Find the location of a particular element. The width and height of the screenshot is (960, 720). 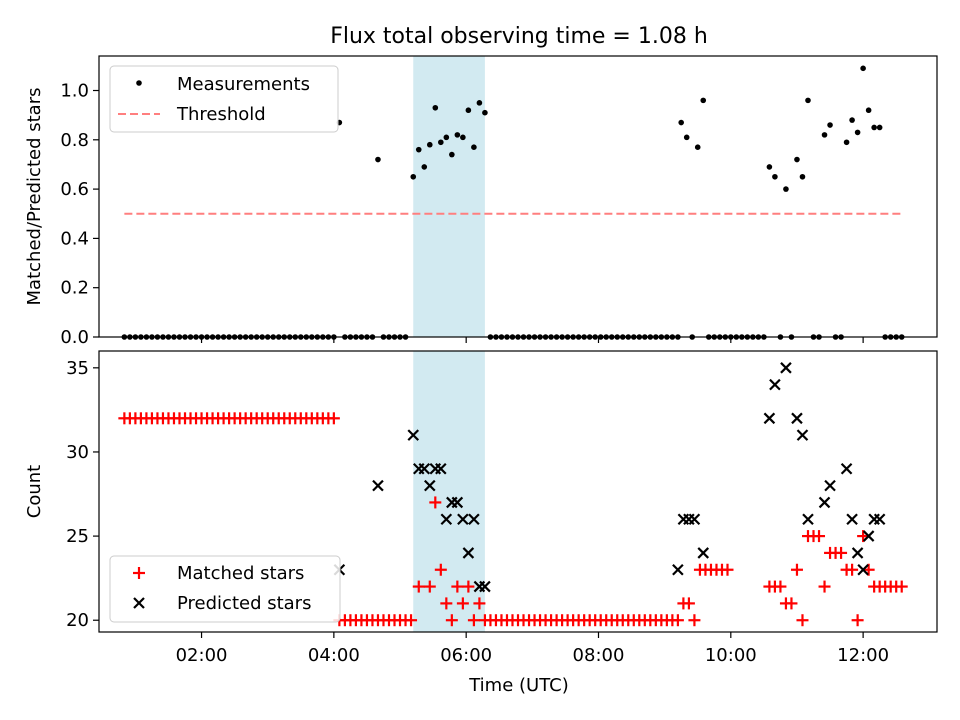

bottom-y-axis-label: Count is located at coordinates (34, 491).